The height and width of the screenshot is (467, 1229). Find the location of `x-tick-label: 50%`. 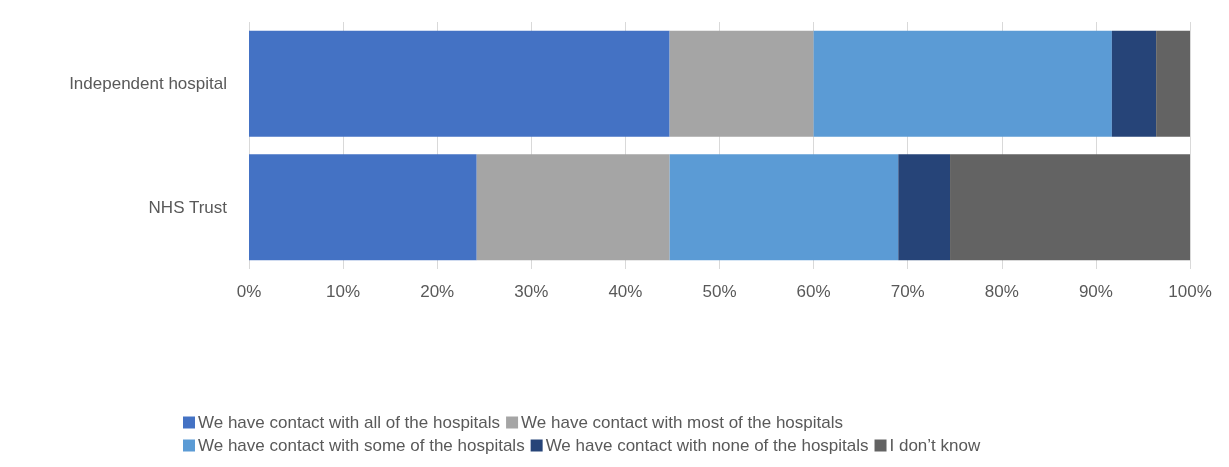

x-tick-label: 50% is located at coordinates (719, 291).